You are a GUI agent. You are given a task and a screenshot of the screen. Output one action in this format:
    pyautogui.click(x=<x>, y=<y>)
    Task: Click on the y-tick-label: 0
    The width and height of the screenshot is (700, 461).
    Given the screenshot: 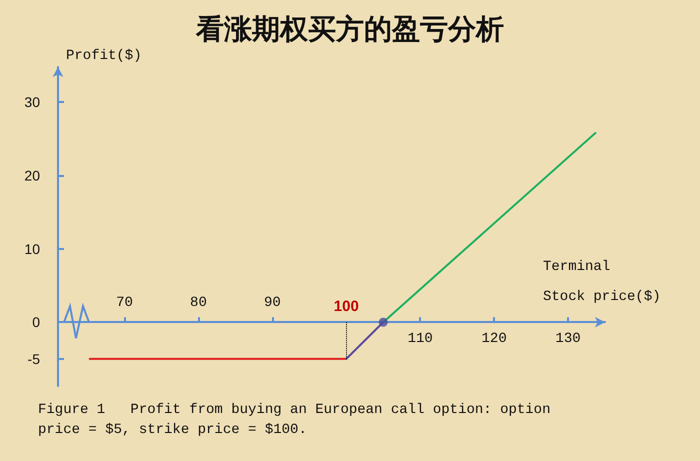 What is the action you would take?
    pyautogui.click(x=36, y=322)
    